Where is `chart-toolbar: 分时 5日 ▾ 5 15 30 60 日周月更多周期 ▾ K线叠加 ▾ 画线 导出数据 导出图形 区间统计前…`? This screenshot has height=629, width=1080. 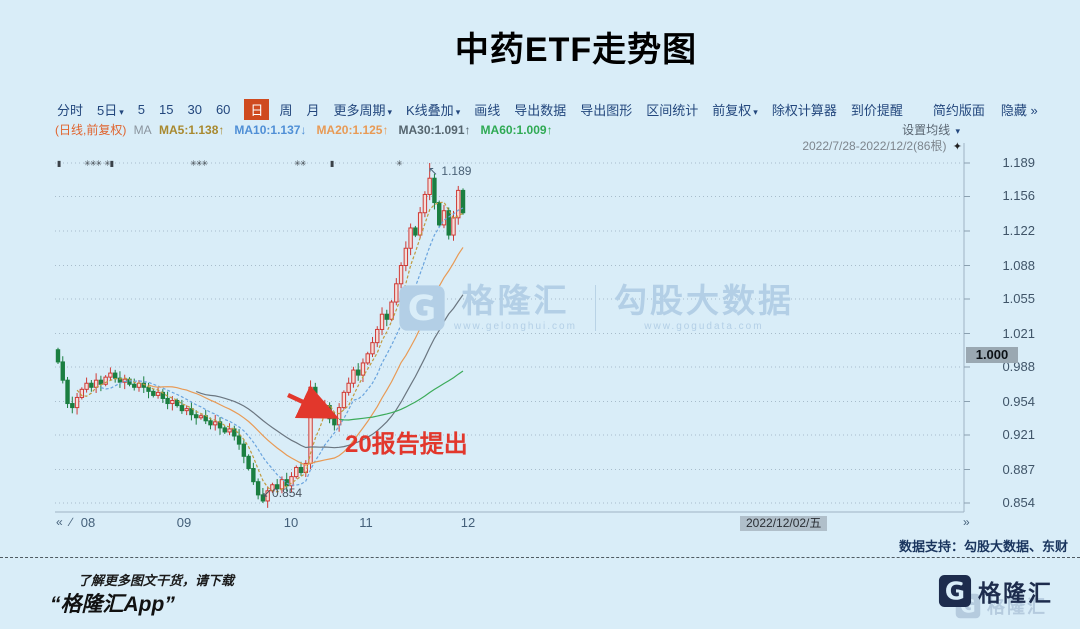 chart-toolbar: 分时 5日 ▾ 5 15 30 60 日周月更多周期 ▾ K线叠加 ▾ 画线 导出数据 导出图形 区间统计前… is located at coordinates (547, 109).